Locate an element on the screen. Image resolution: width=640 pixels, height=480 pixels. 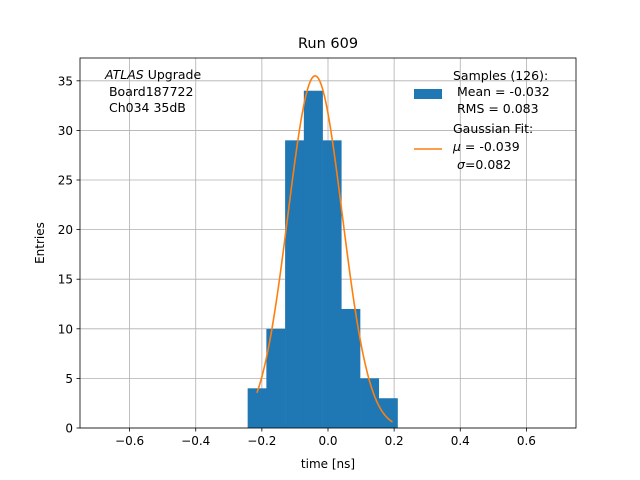
legend-fit-line-1: Gaussian Fit: is located at coordinates (493, 128).